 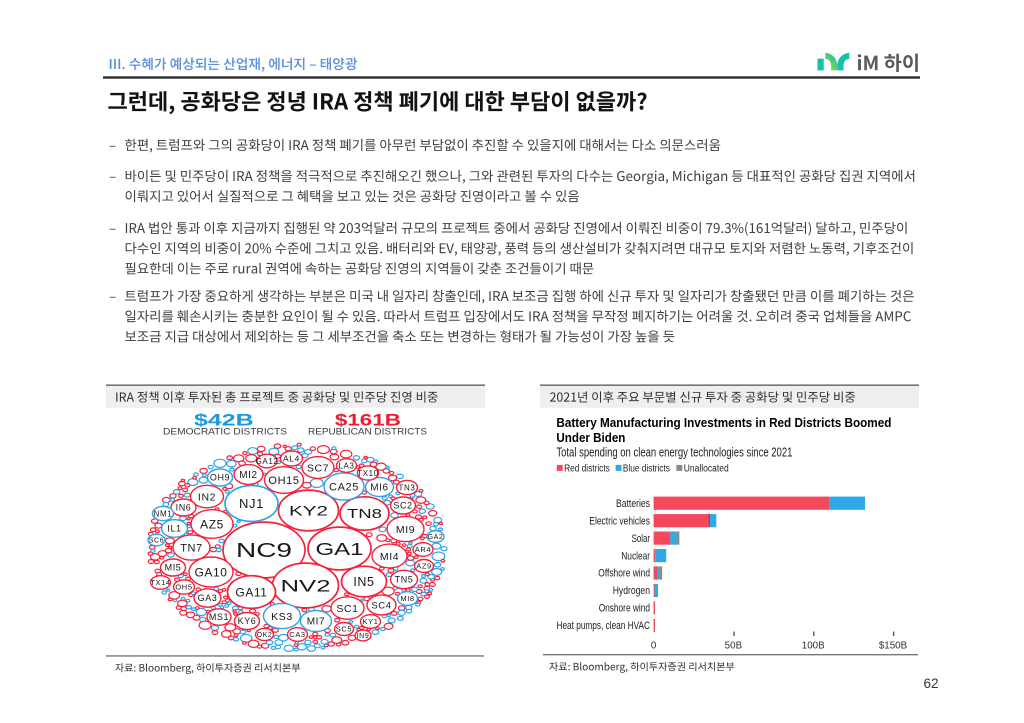 I want to click on svg-text: GA2, so click(x=436, y=537).